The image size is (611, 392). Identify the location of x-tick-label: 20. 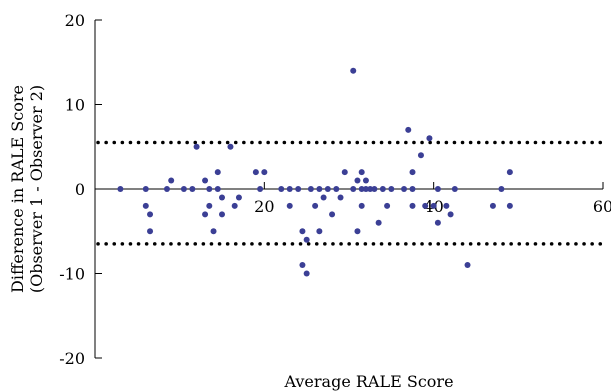
(264, 206).